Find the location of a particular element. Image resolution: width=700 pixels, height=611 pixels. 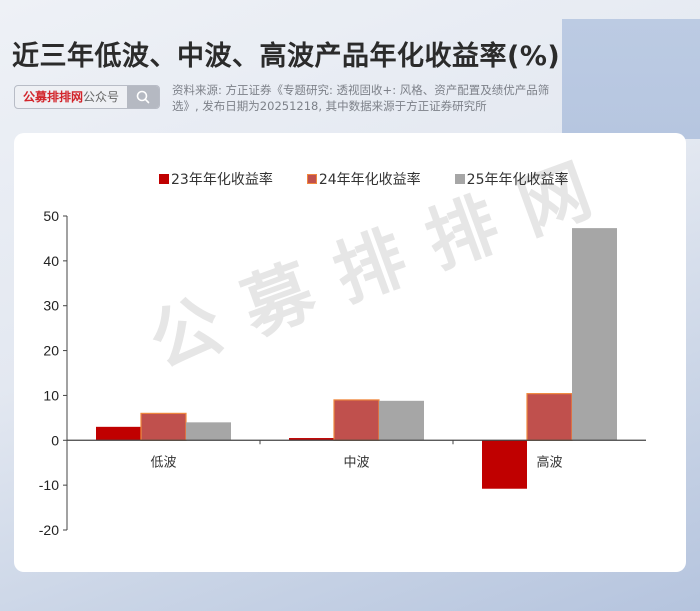

legend-item-25: 25年年化收益率 is located at coordinates (511, 179).